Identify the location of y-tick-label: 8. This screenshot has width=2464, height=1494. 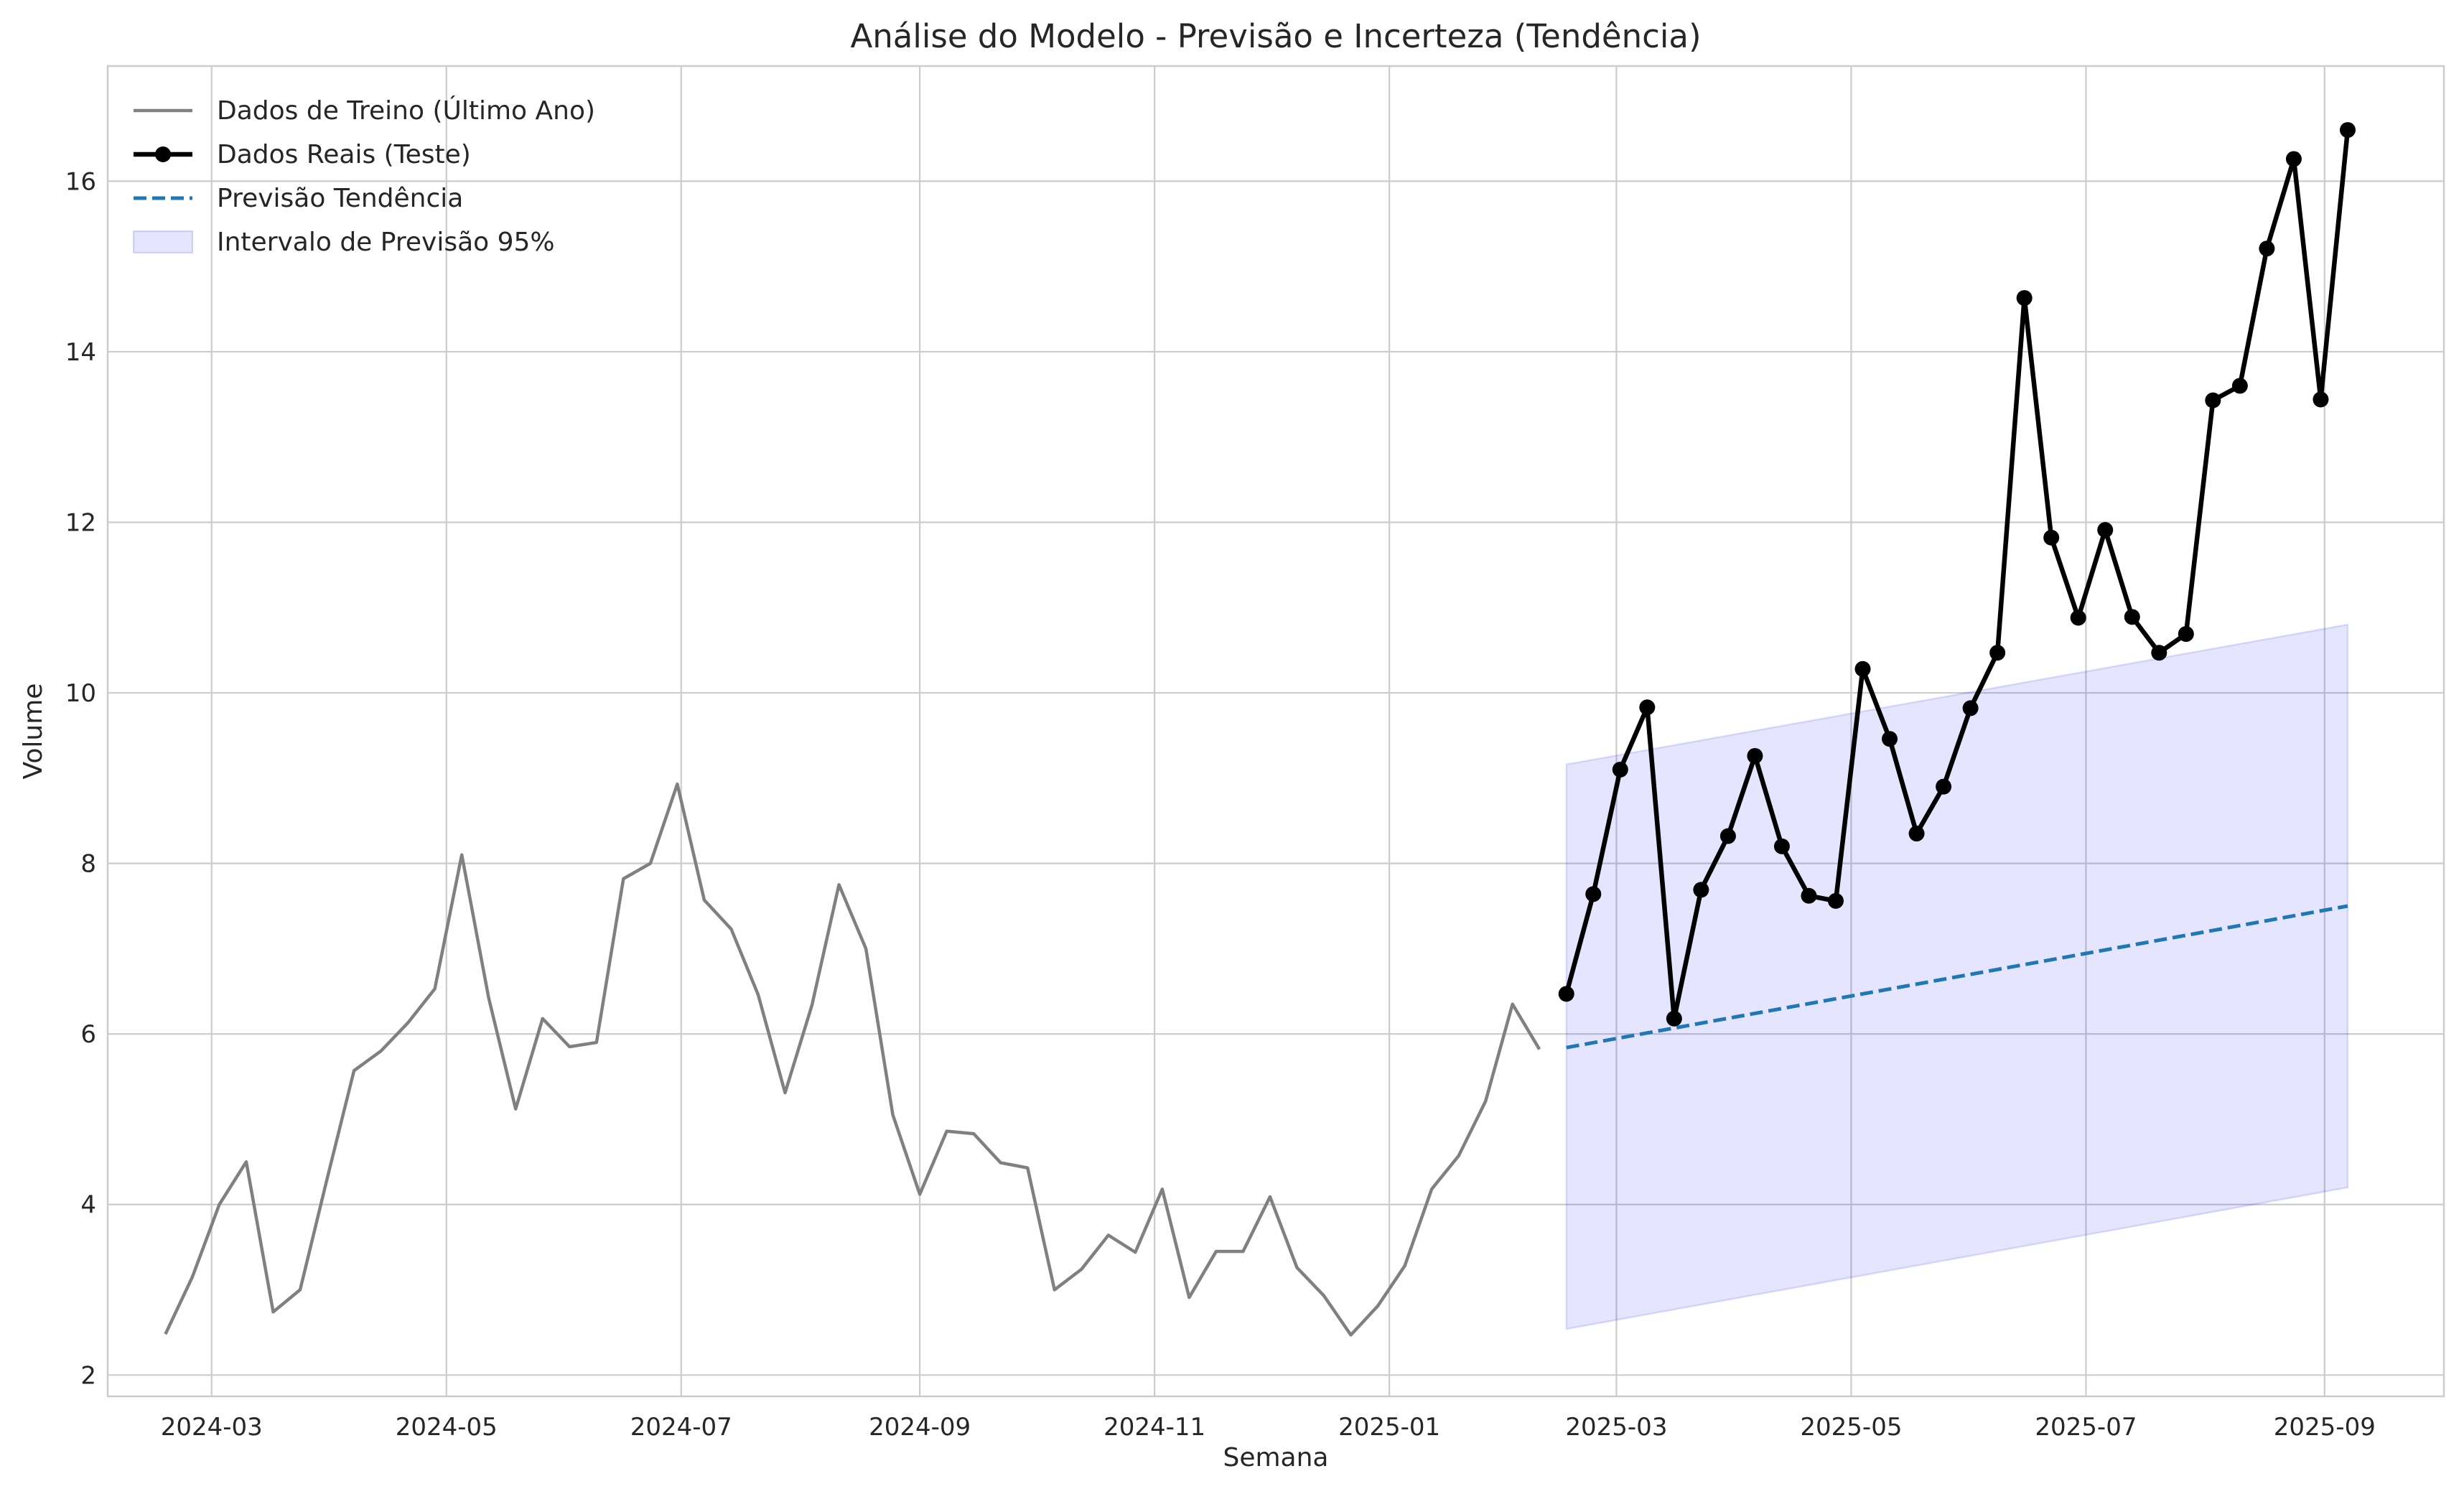
(88, 864).